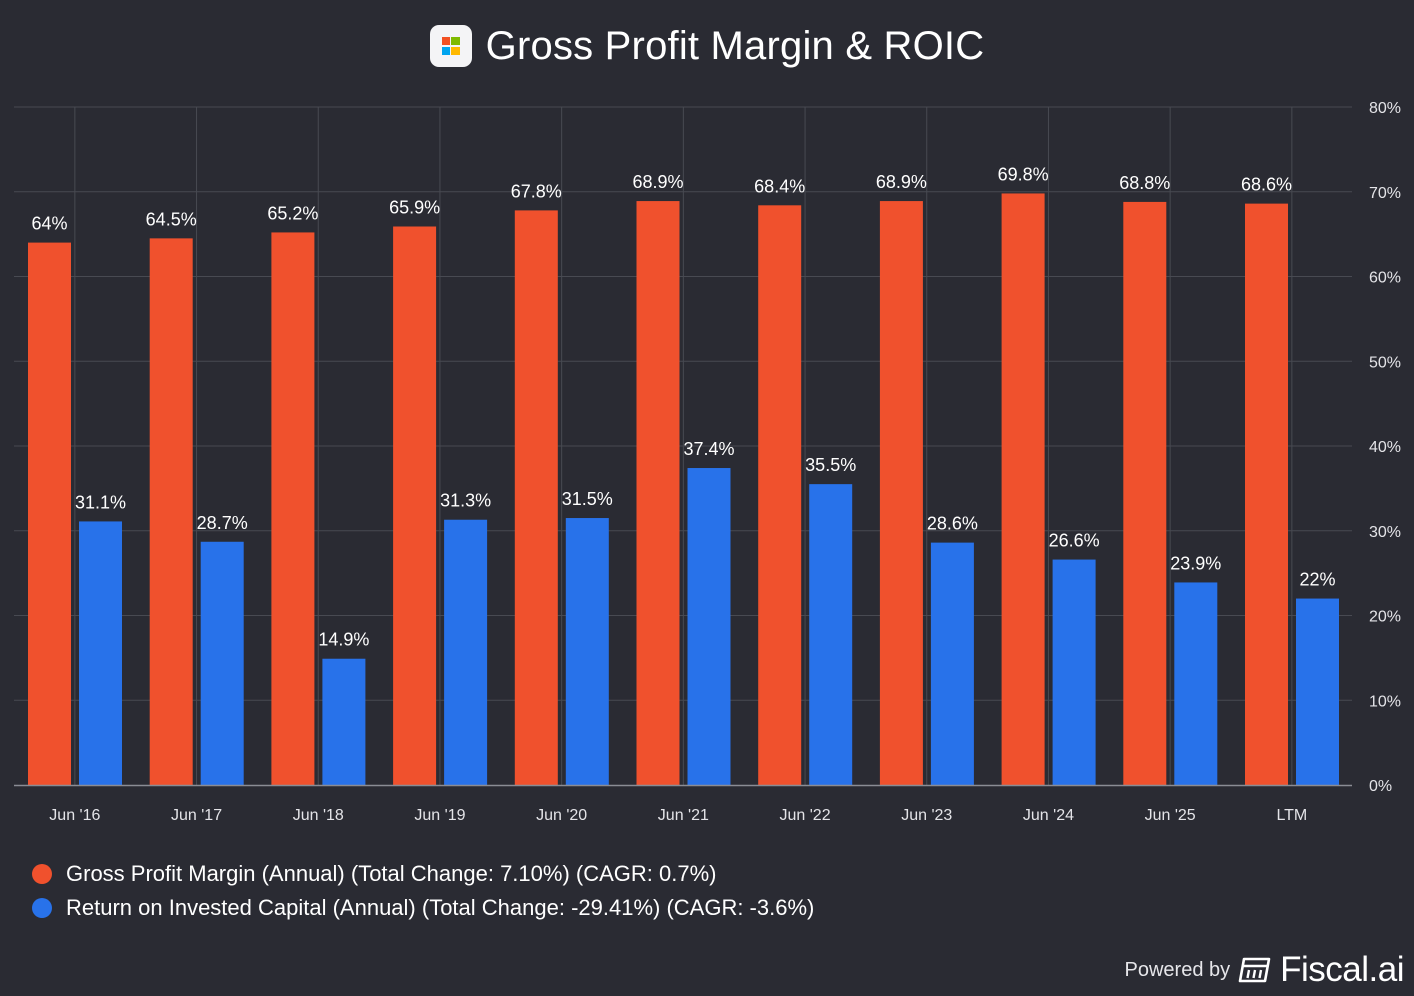 The height and width of the screenshot is (996, 1414). I want to click on data-label-roic: 31.3%, so click(465, 501).